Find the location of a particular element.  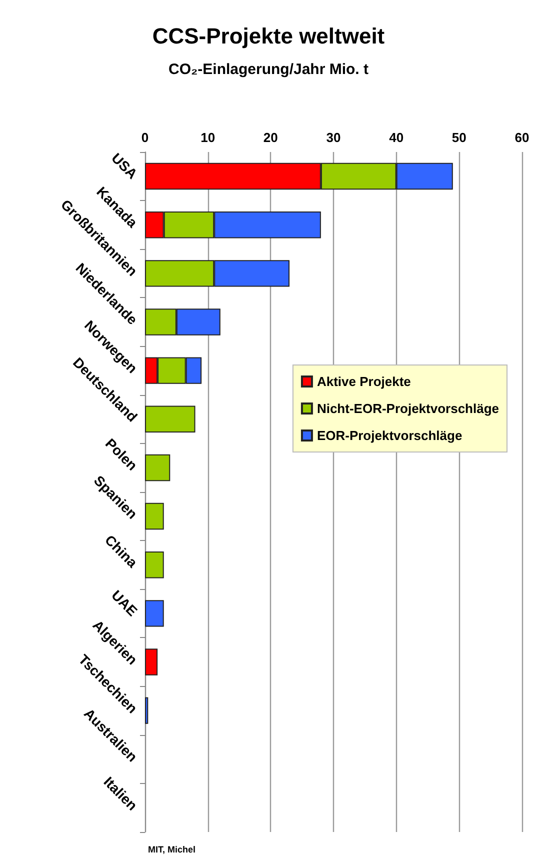

x-tick-label: 20 is located at coordinates (270, 137).